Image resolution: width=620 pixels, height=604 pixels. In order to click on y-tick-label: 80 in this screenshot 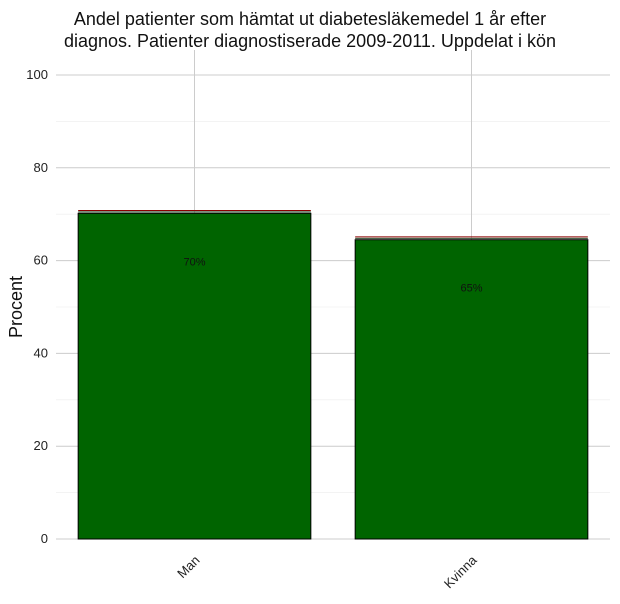, I will do `click(41, 167)`.